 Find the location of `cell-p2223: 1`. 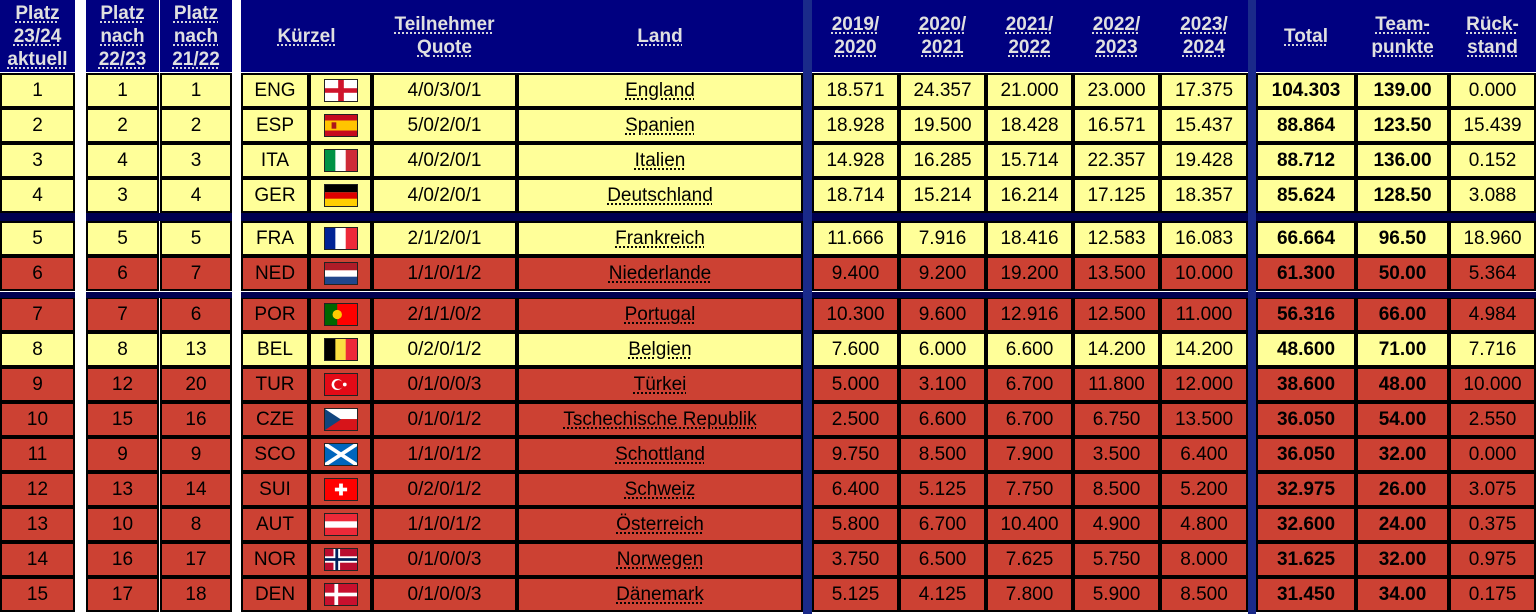

cell-p2223: 1 is located at coordinates (122, 90).